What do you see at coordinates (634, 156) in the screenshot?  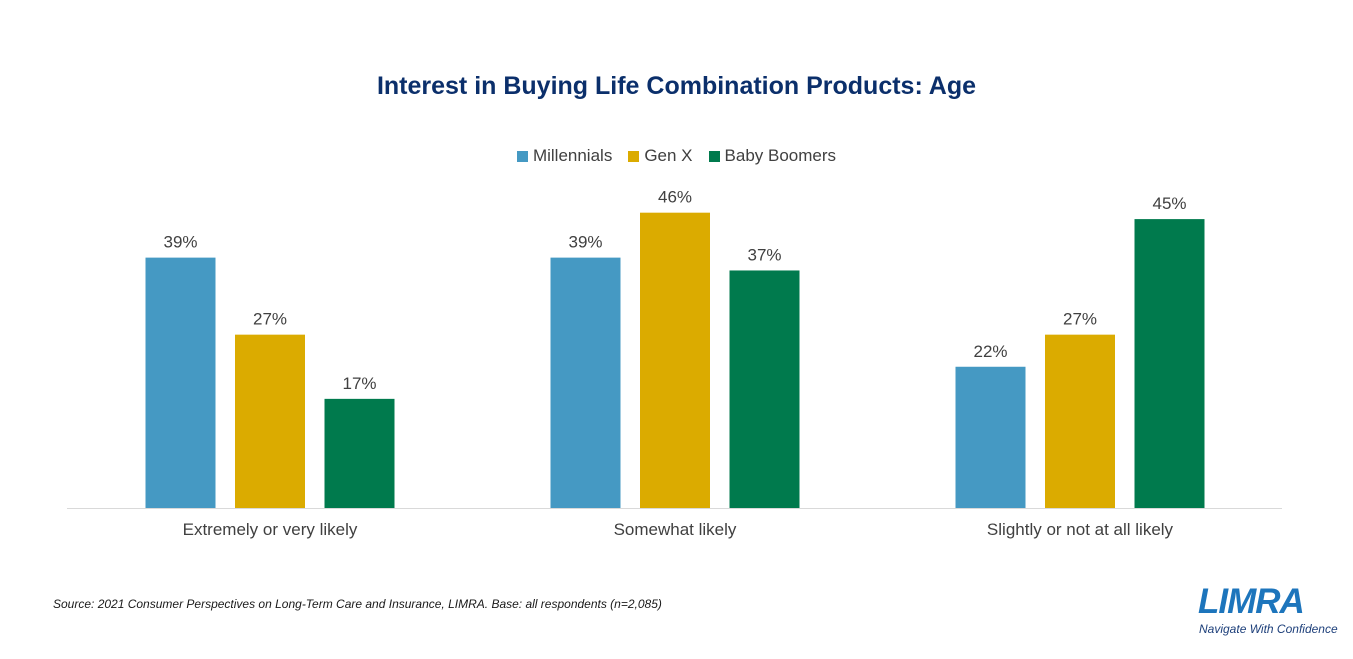 I see `legend-swatch-gen-x` at bounding box center [634, 156].